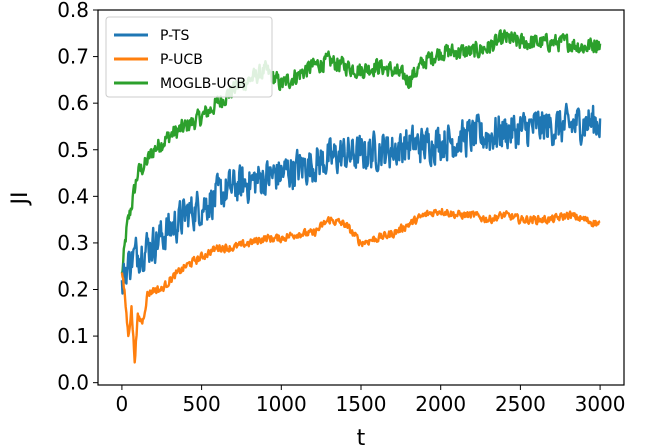  I want to click on y-tick-label: 0.5, so click(73, 150).